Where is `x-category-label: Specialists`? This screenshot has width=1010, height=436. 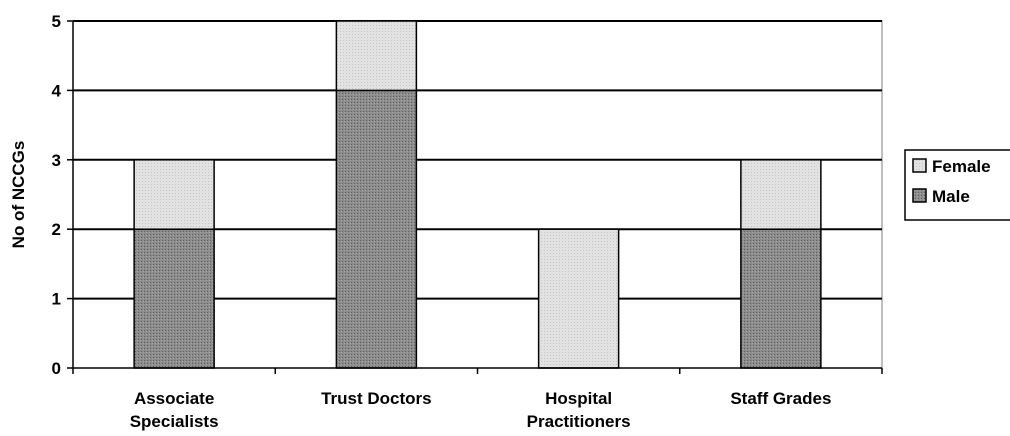 x-category-label: Specialists is located at coordinates (174, 421).